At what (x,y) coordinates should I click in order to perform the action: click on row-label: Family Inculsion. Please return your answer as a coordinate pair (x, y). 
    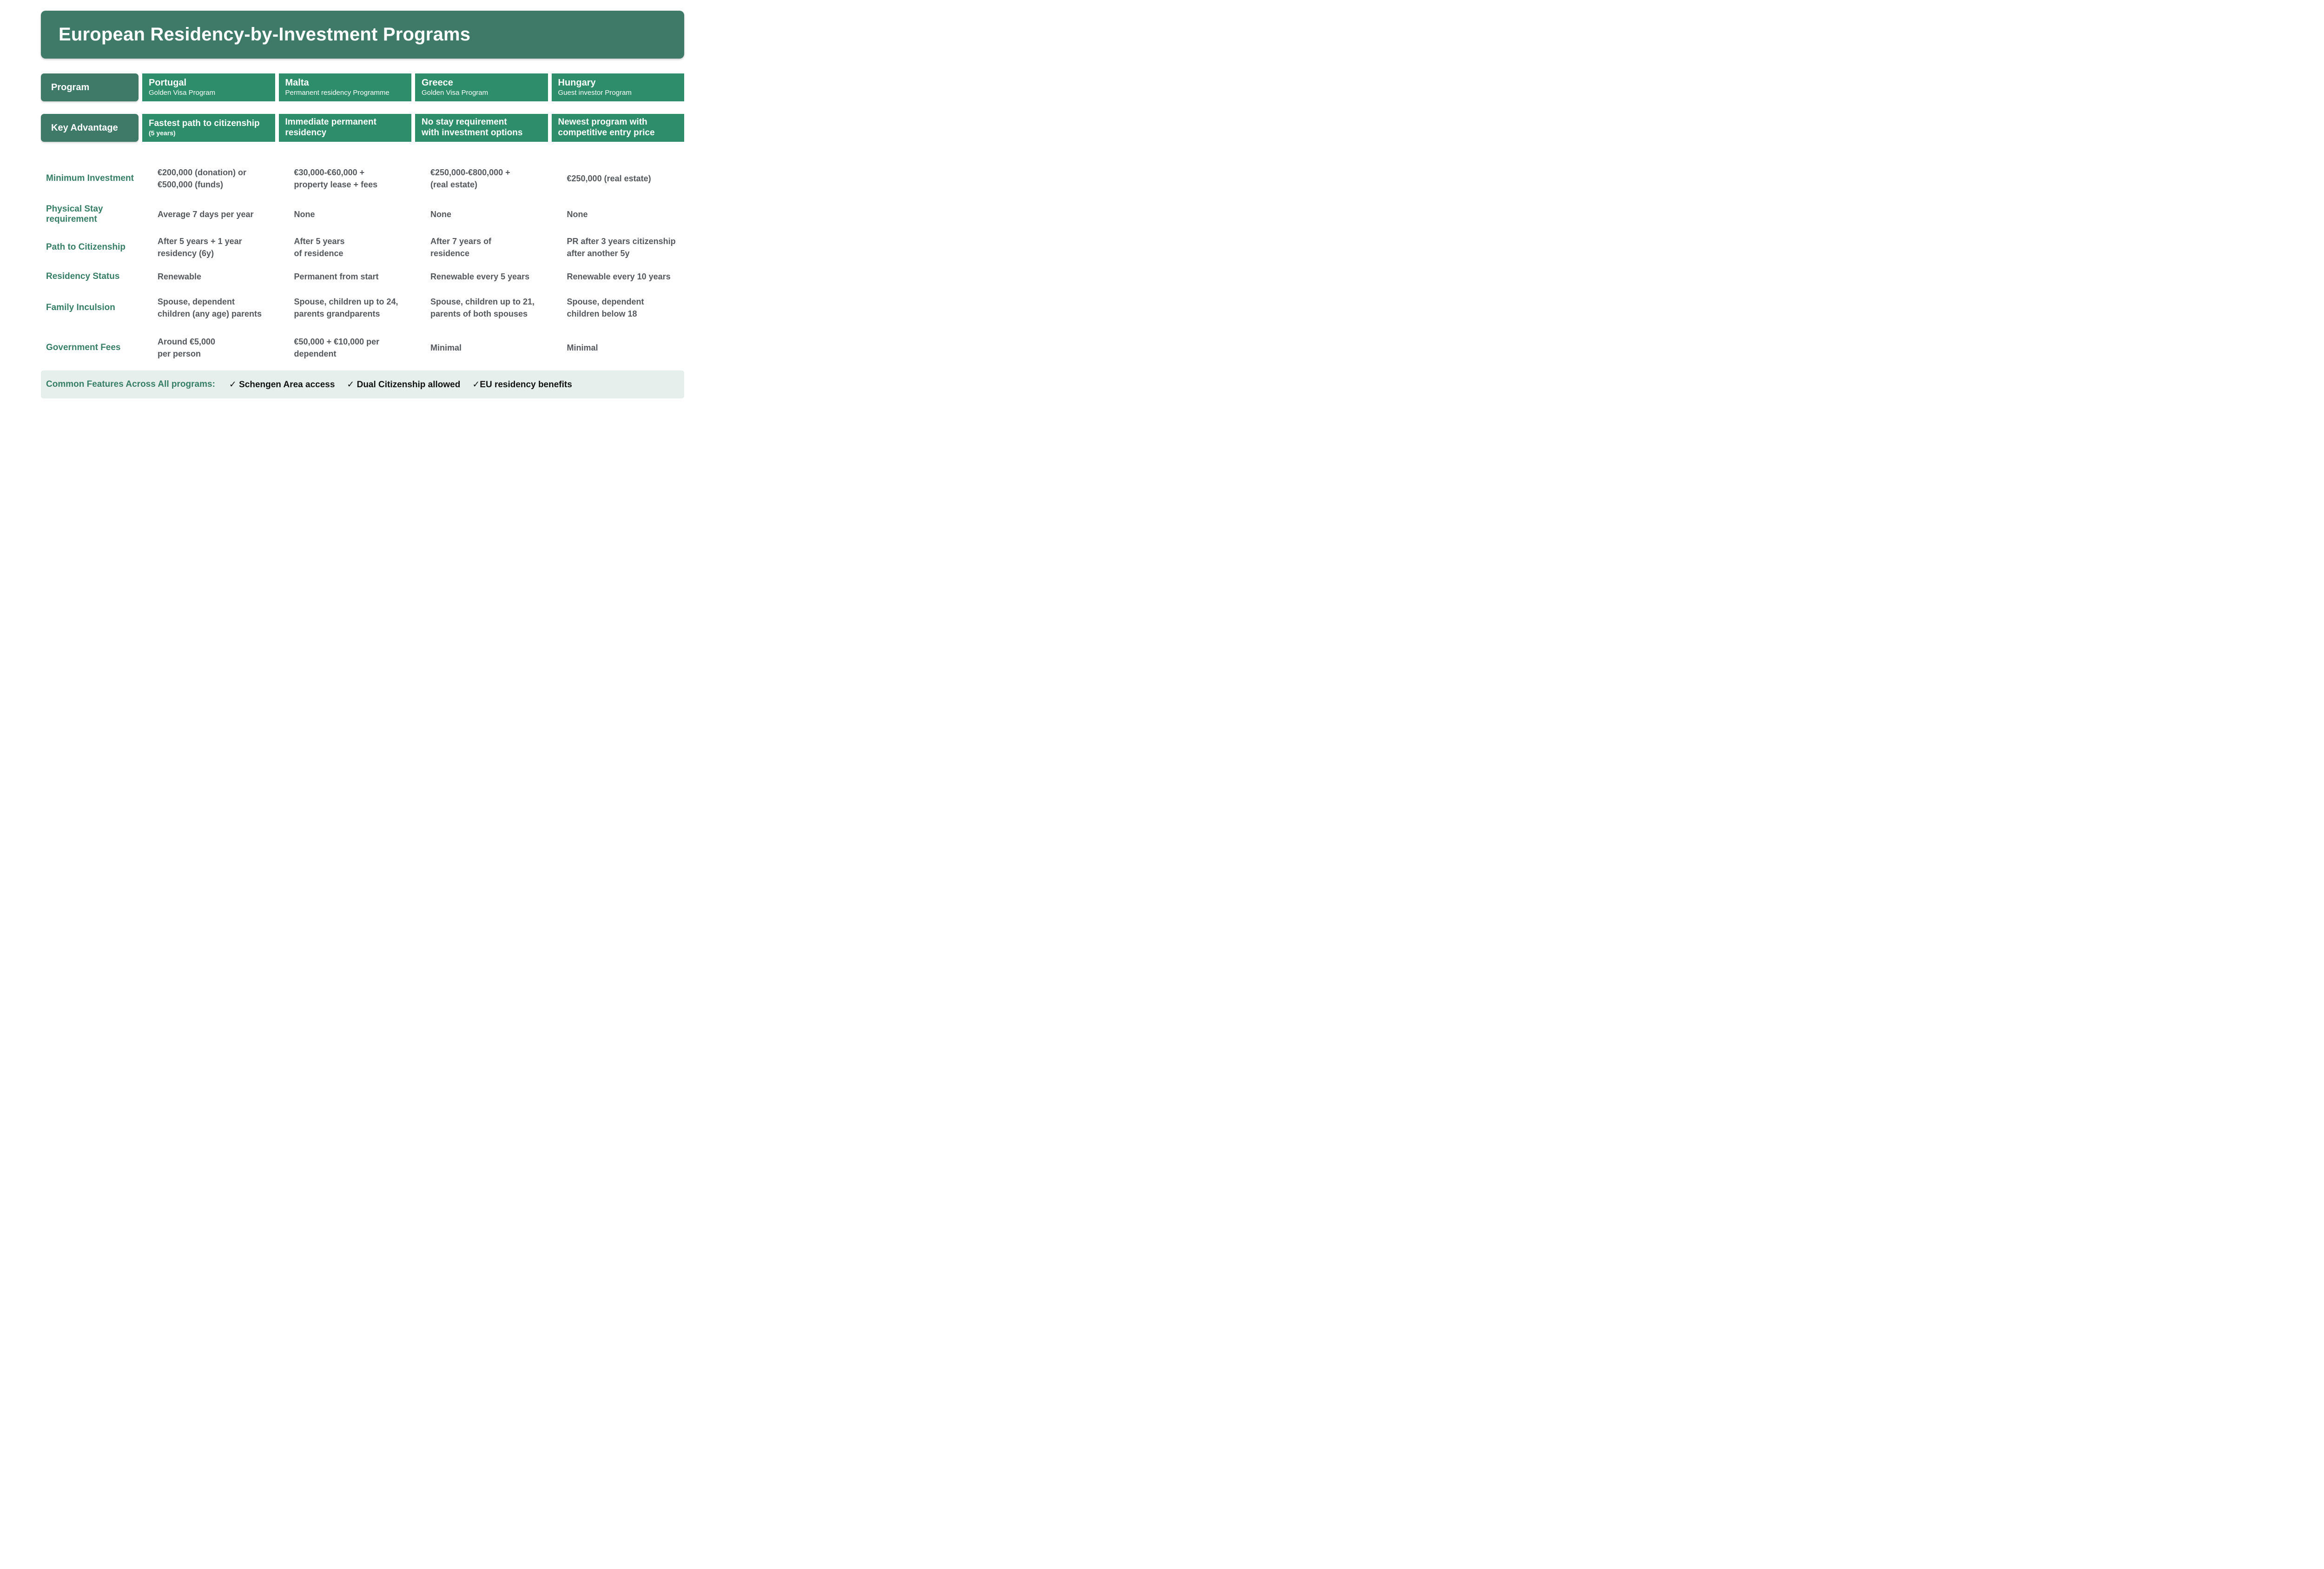
    Looking at the image, I should click on (80, 308).